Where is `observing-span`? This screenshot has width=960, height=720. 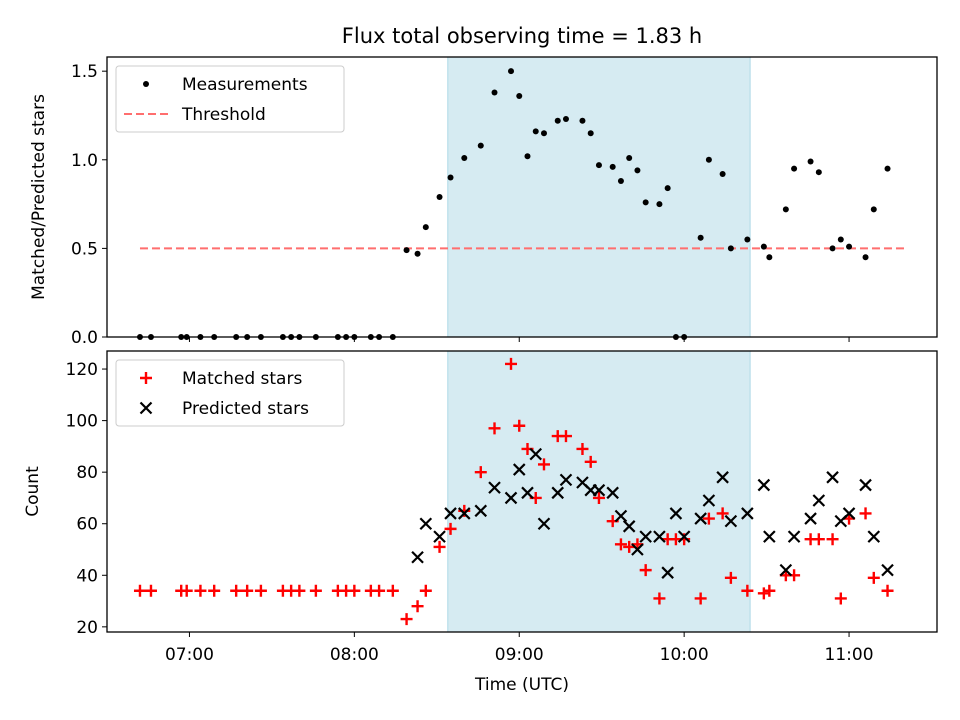
observing-span is located at coordinates (599, 197).